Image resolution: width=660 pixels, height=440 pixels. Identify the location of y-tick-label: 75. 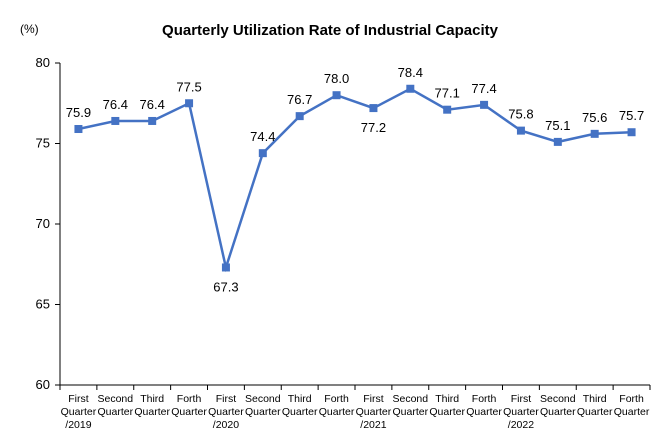
(43, 143).